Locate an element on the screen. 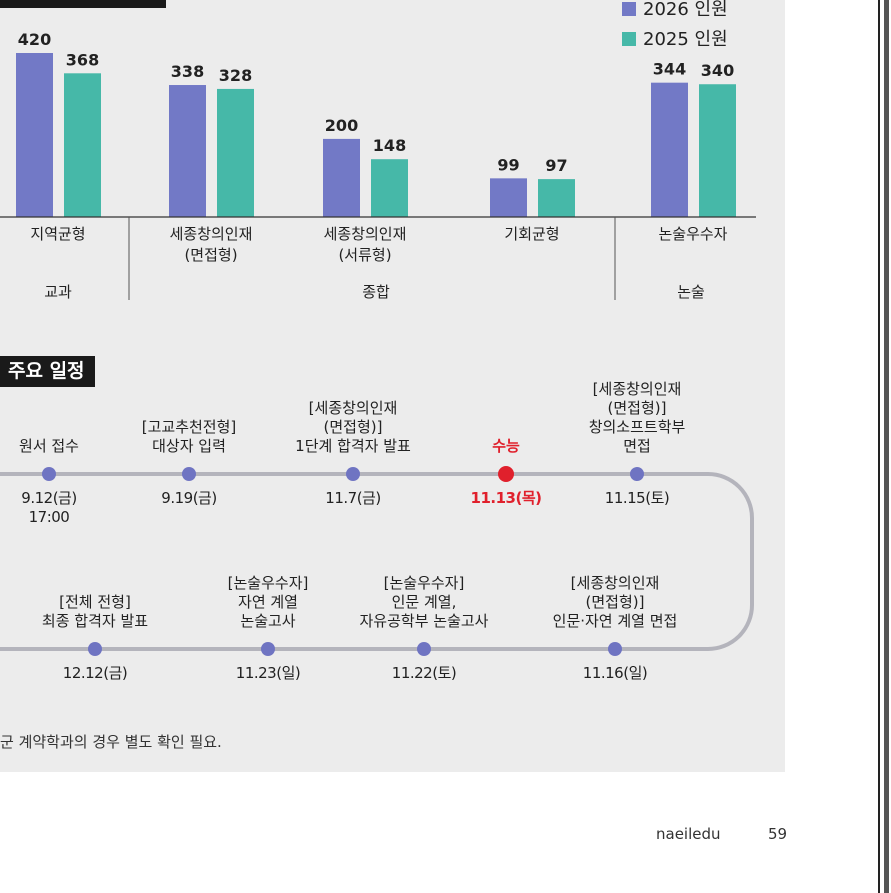  group-label-1: 종합 is located at coordinates (376, 292).